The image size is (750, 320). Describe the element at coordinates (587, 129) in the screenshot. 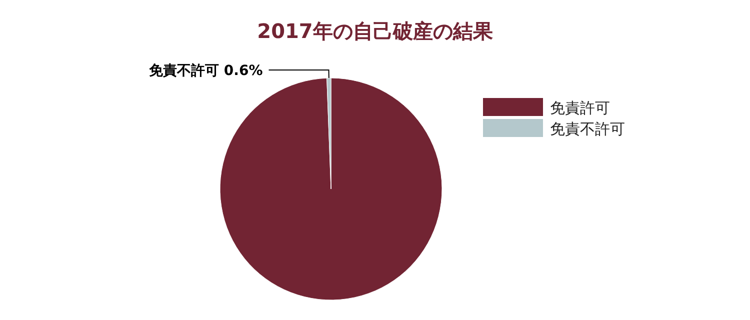

I see `legend-label: 免責不許可` at that location.